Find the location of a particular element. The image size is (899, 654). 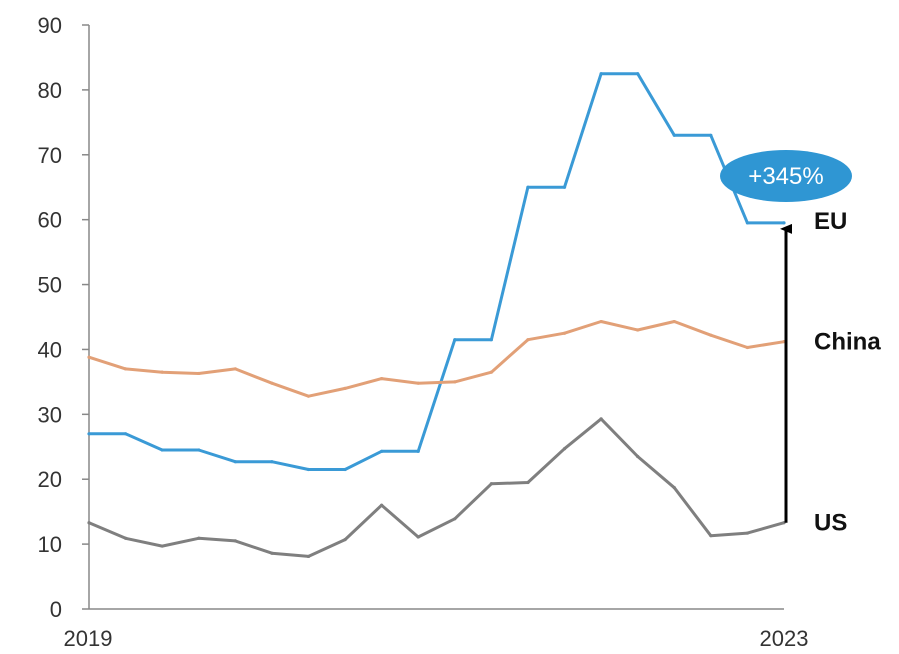

series-label-china: China is located at coordinates (847, 342).